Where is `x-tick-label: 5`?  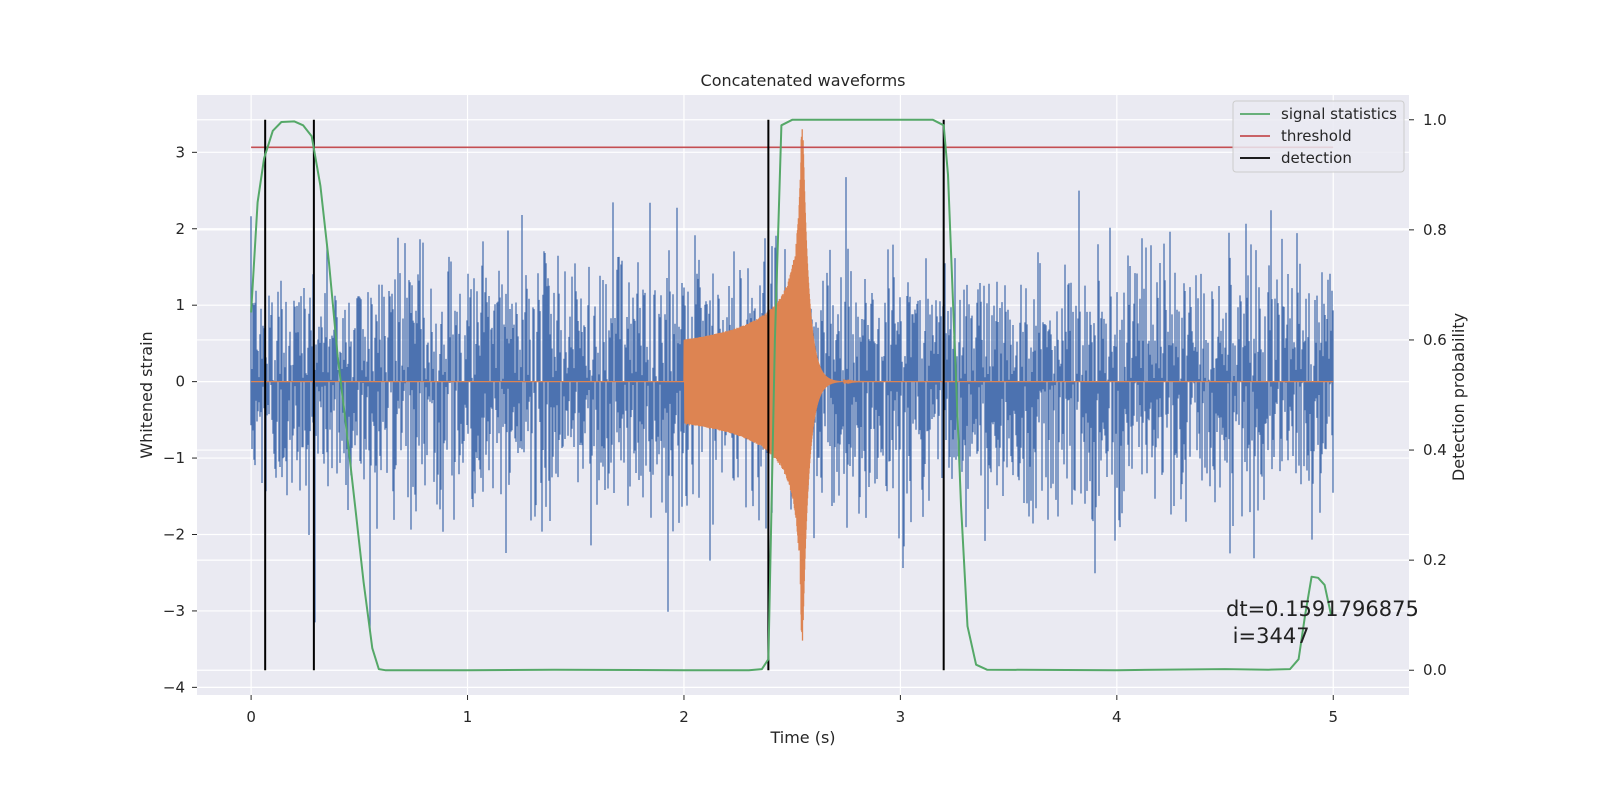 x-tick-label: 5 is located at coordinates (1333, 717).